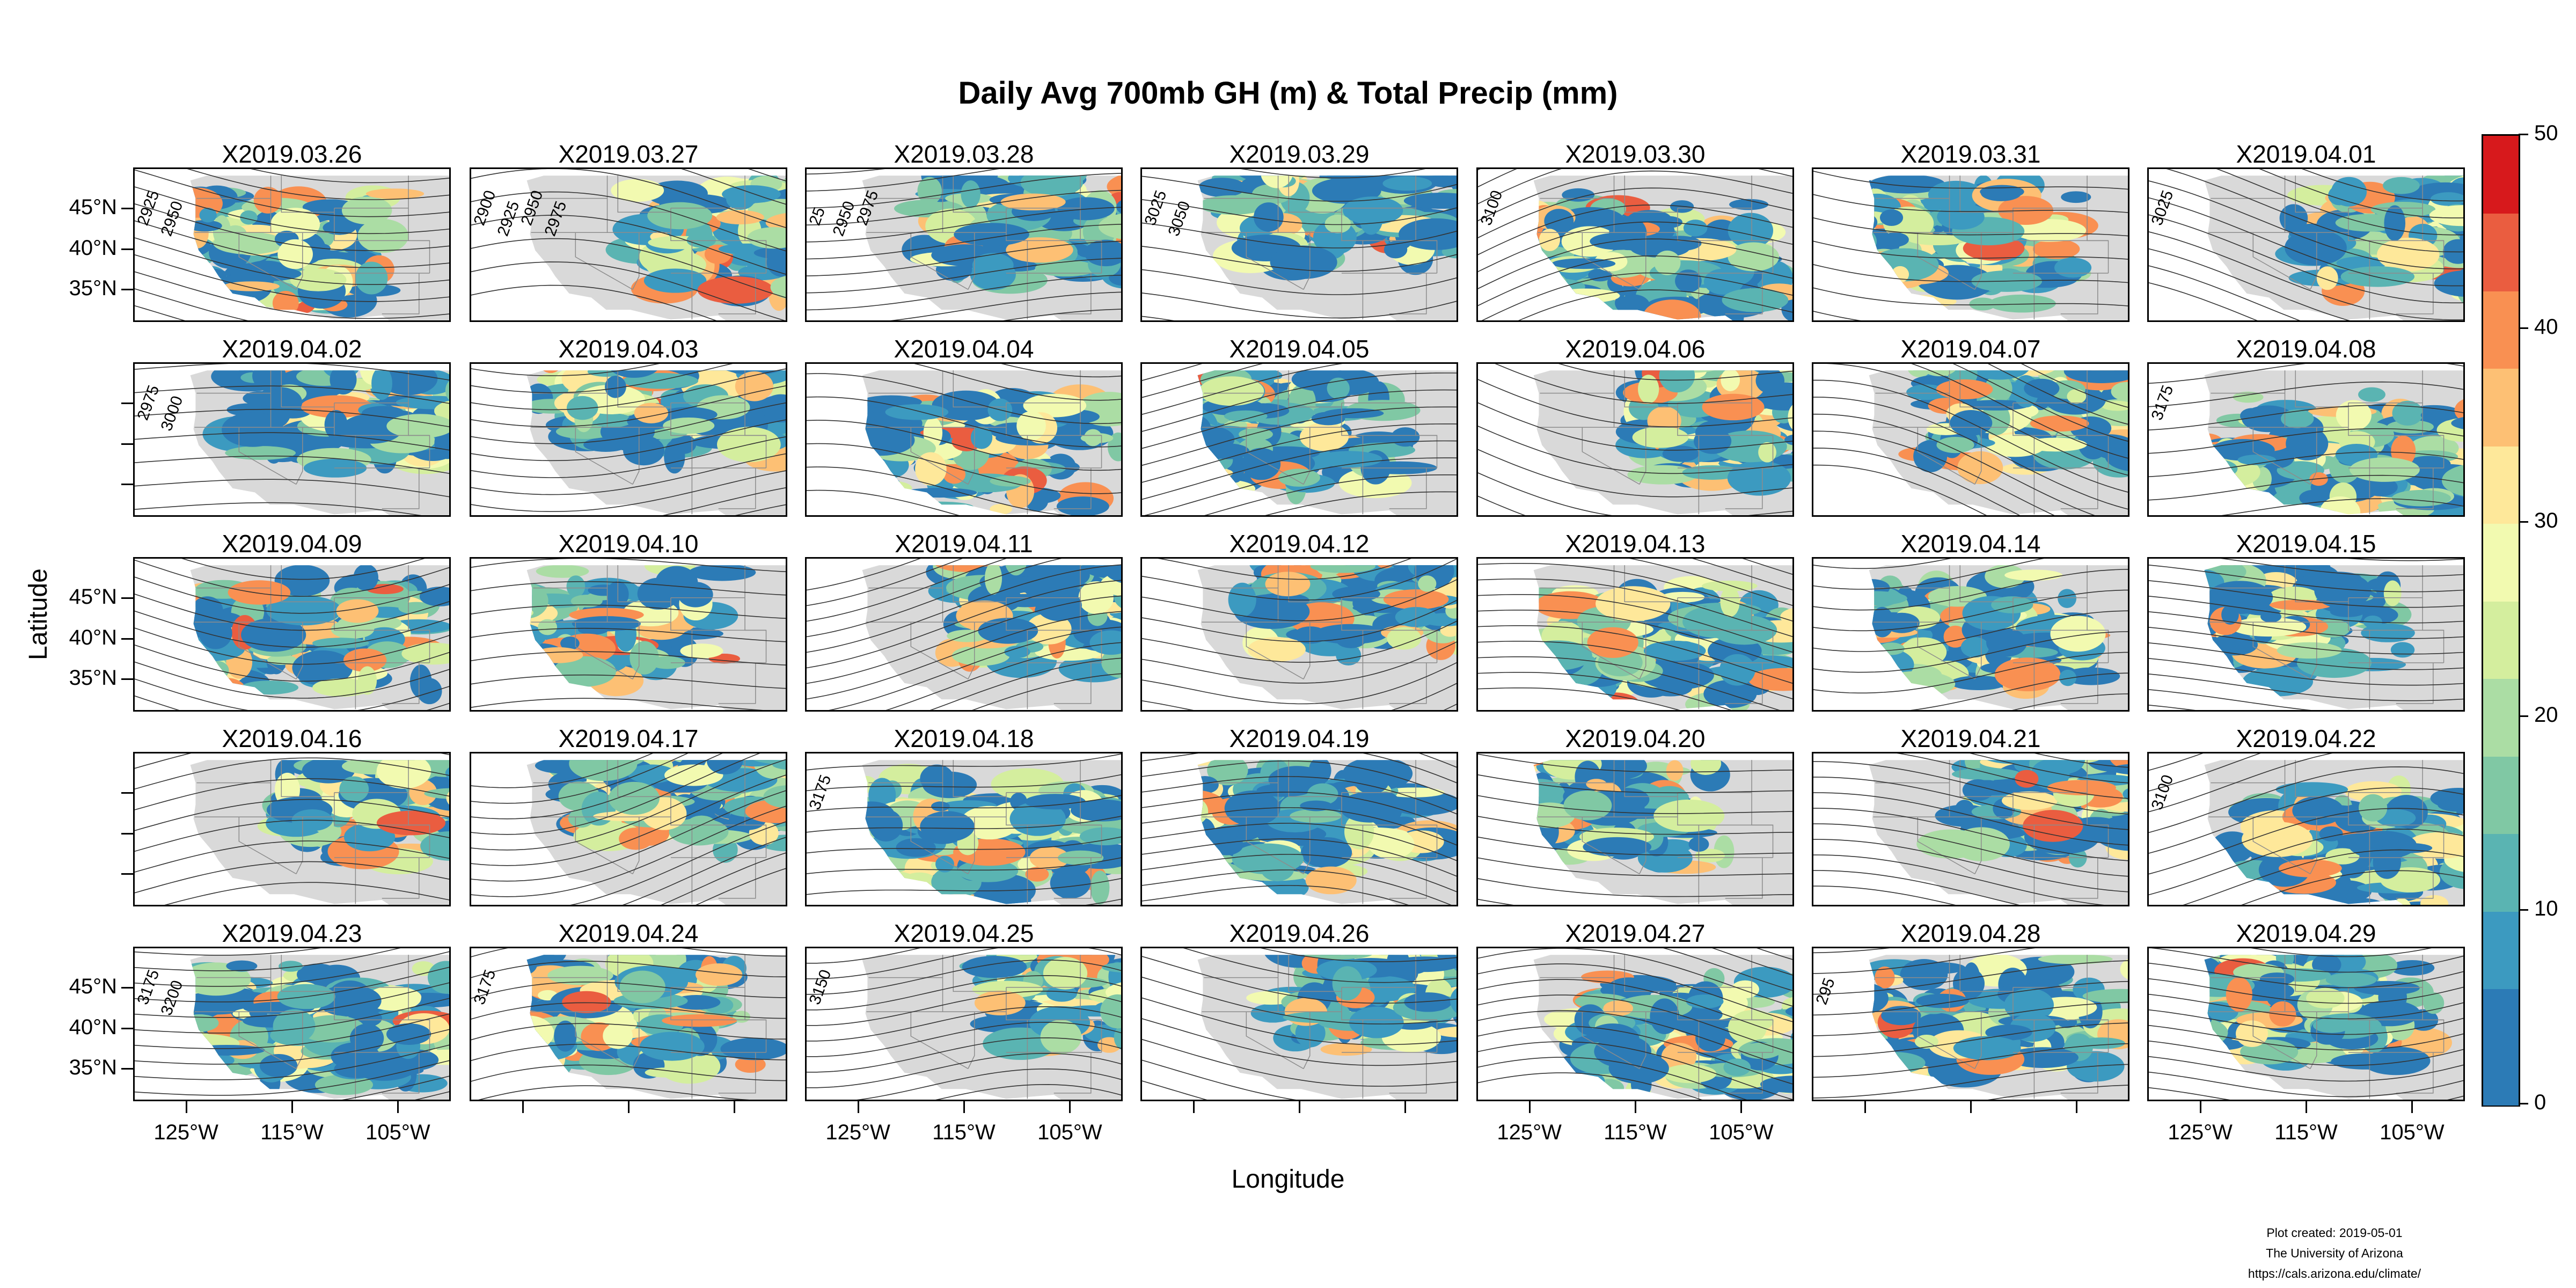 The width and height of the screenshot is (2576, 1288). I want to click on map-svg, so click(1299, 439).